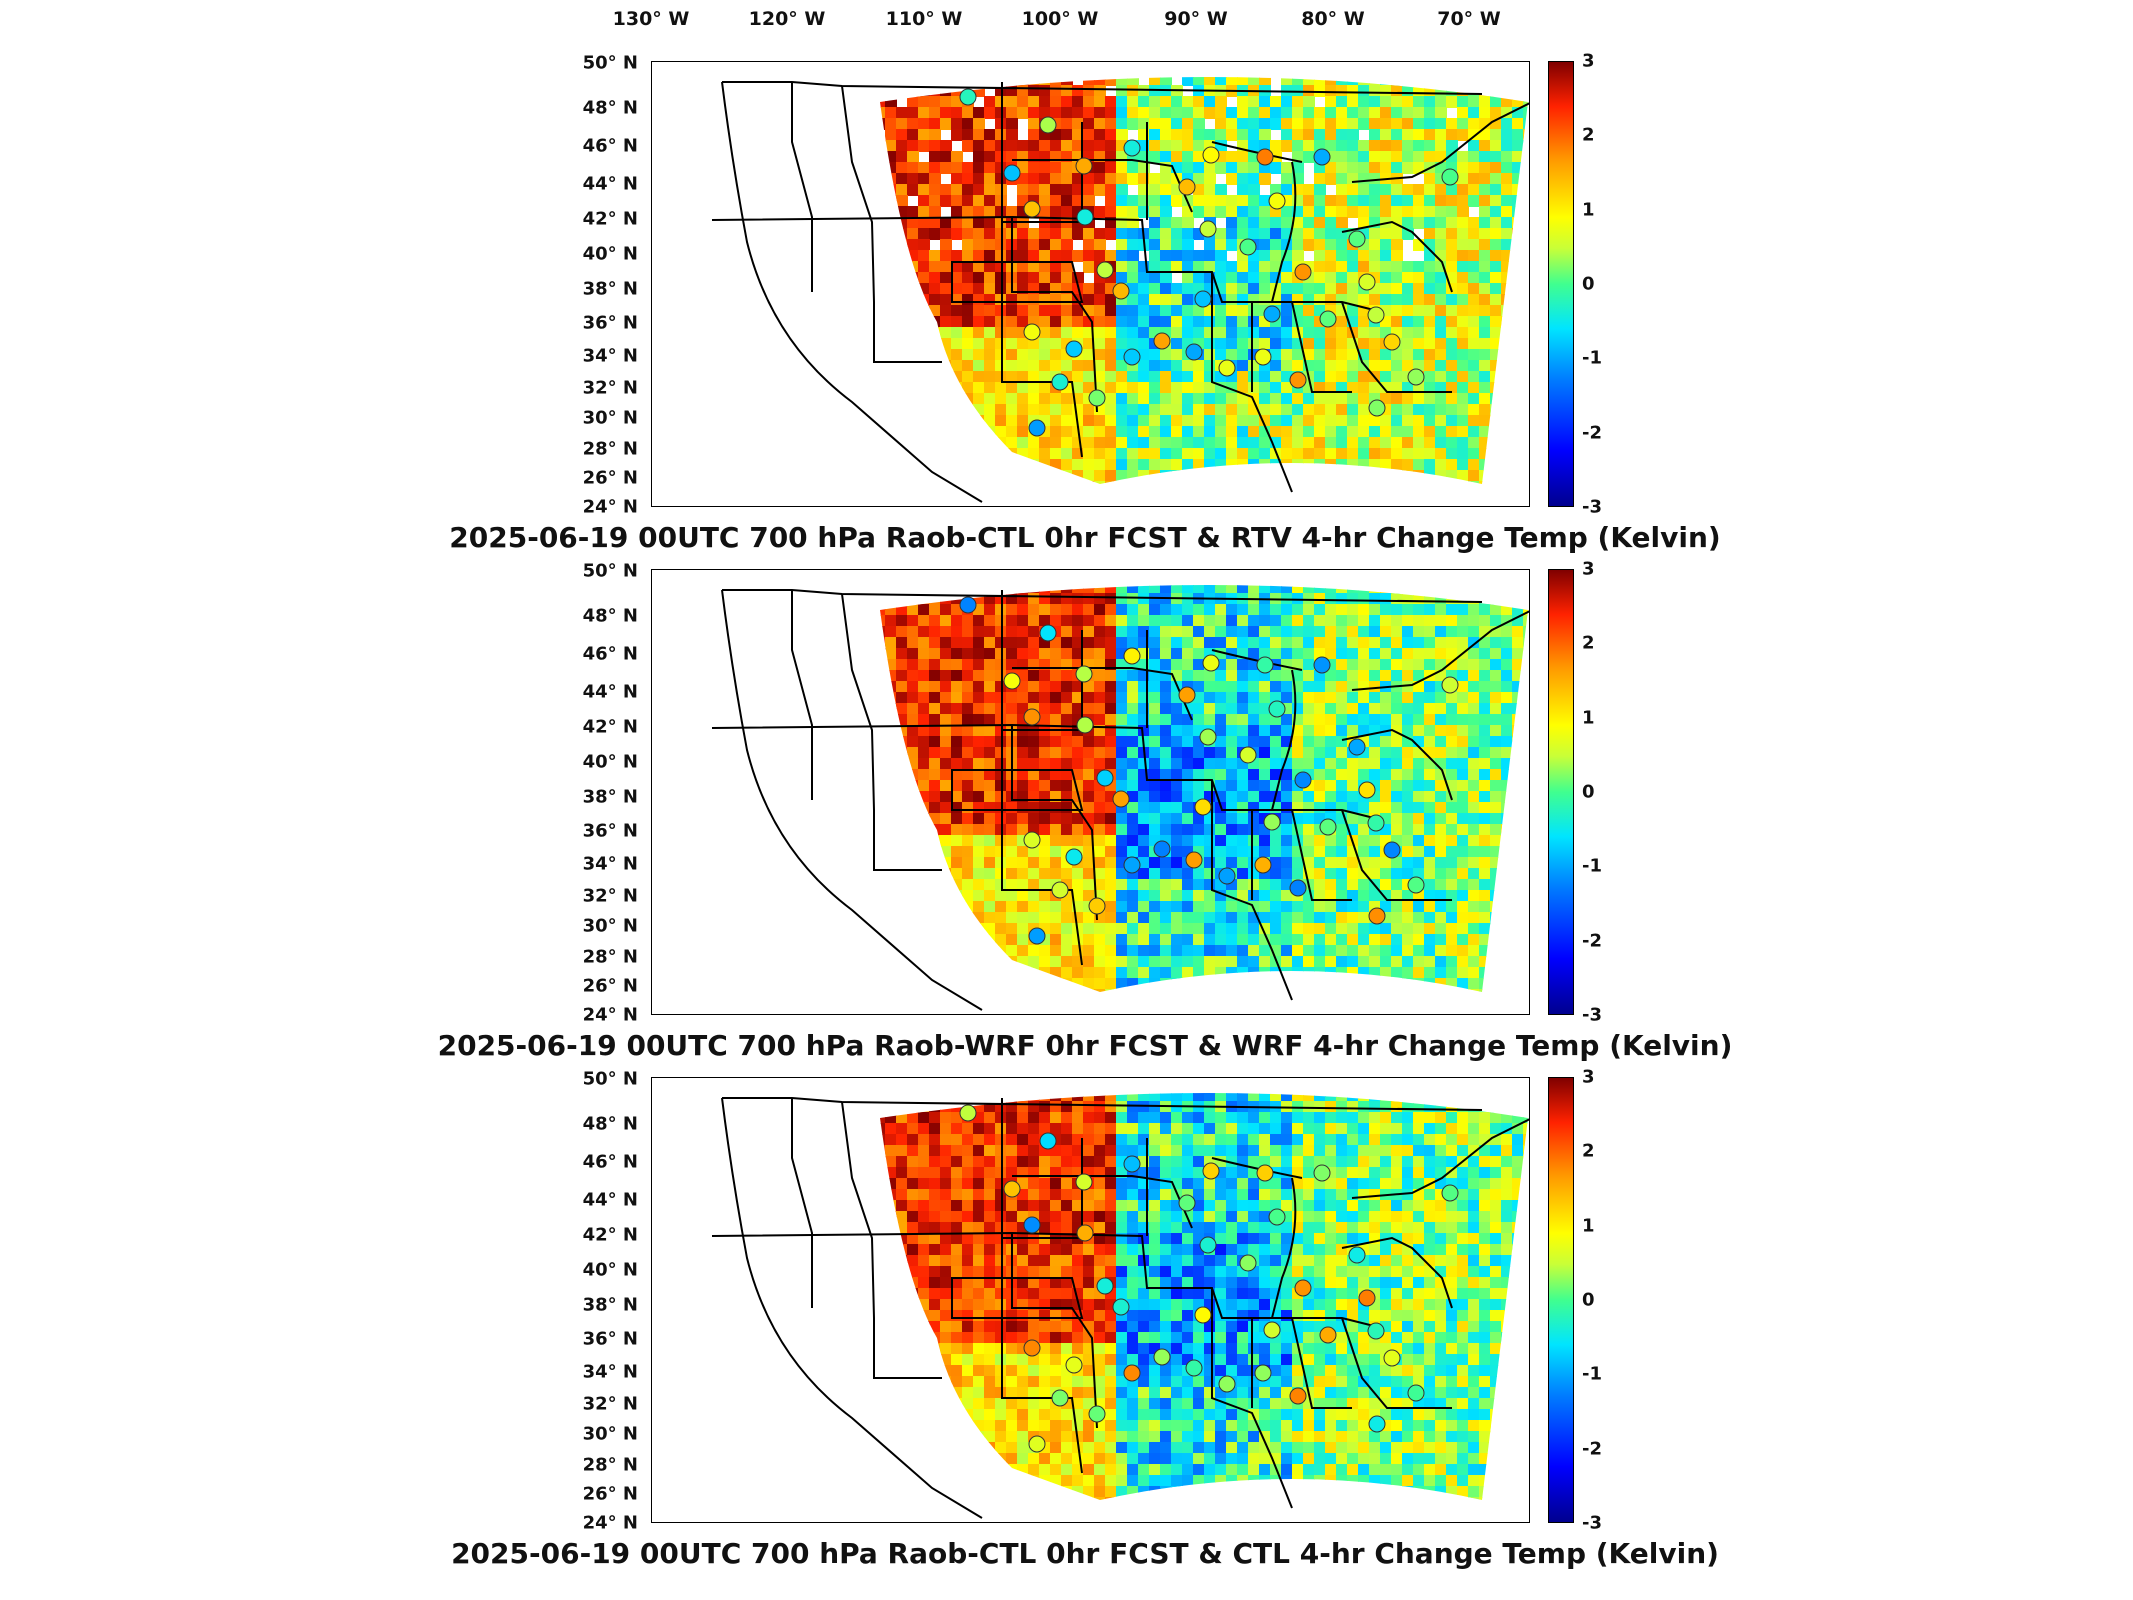 Image resolution: width=2133 pixels, height=1600 pixels. Describe the element at coordinates (1060, 19) in the screenshot. I see `lon-label-100w: 100° W` at that location.